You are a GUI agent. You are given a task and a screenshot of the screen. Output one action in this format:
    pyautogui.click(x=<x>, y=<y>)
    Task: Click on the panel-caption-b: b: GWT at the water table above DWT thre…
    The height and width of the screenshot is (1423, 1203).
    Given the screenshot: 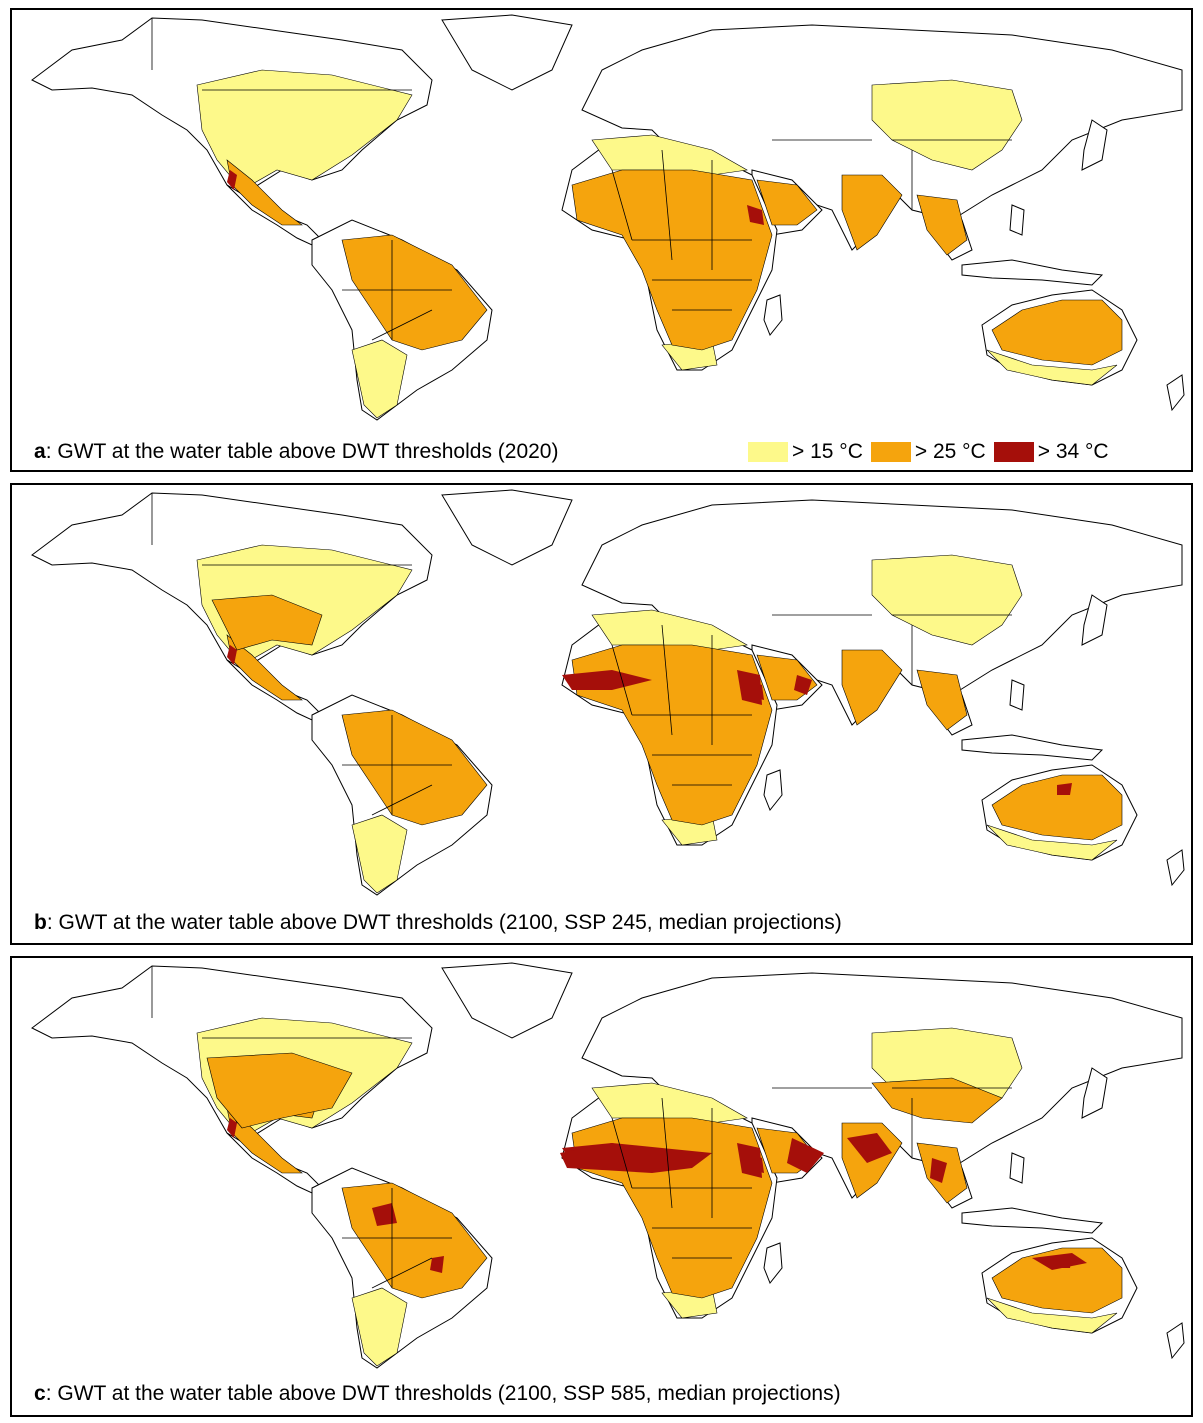 What is the action you would take?
    pyautogui.click(x=438, y=922)
    